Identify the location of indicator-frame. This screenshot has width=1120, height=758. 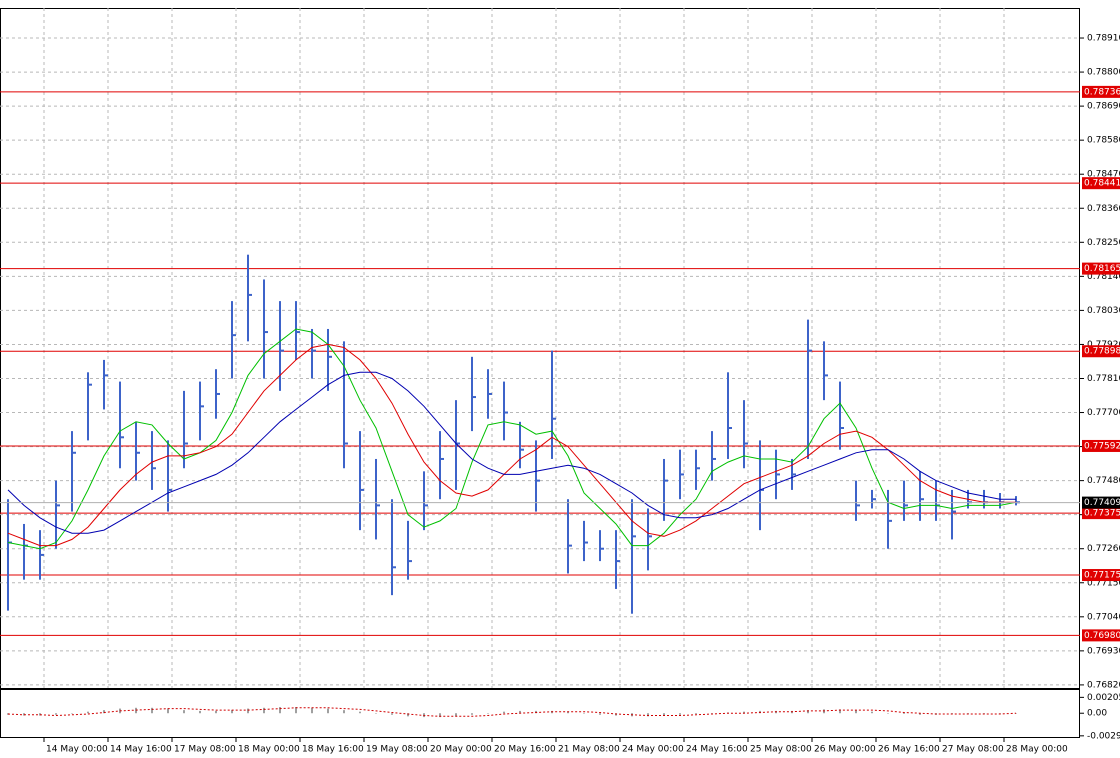
(540, 713).